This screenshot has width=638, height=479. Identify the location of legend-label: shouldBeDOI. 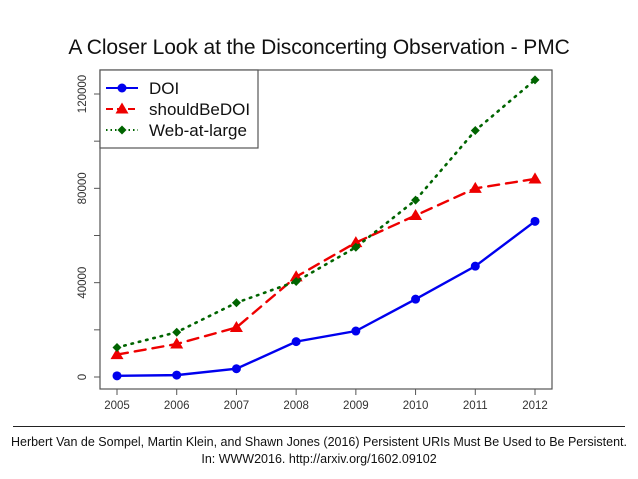
(199, 109).